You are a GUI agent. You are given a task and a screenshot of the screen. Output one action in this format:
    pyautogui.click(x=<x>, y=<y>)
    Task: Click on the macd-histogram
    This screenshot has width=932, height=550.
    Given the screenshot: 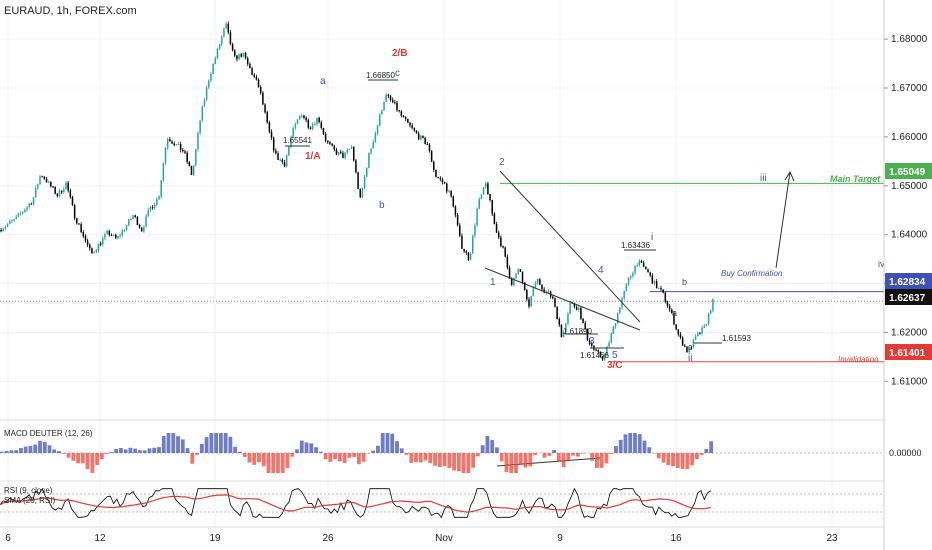 What is the action you would take?
    pyautogui.click(x=357, y=453)
    